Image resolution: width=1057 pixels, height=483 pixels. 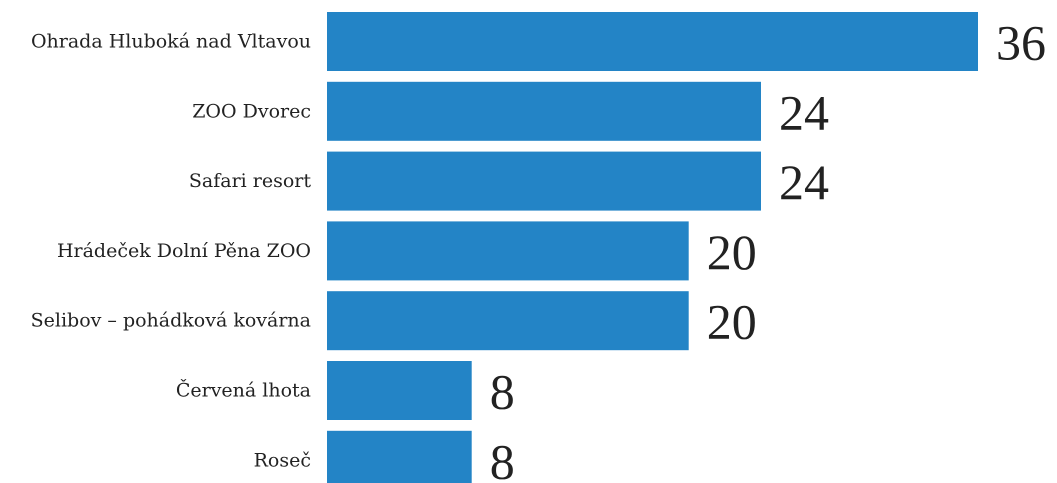 What do you see at coordinates (243, 390) in the screenshot?
I see `category-label-5: Červená lhota` at bounding box center [243, 390].